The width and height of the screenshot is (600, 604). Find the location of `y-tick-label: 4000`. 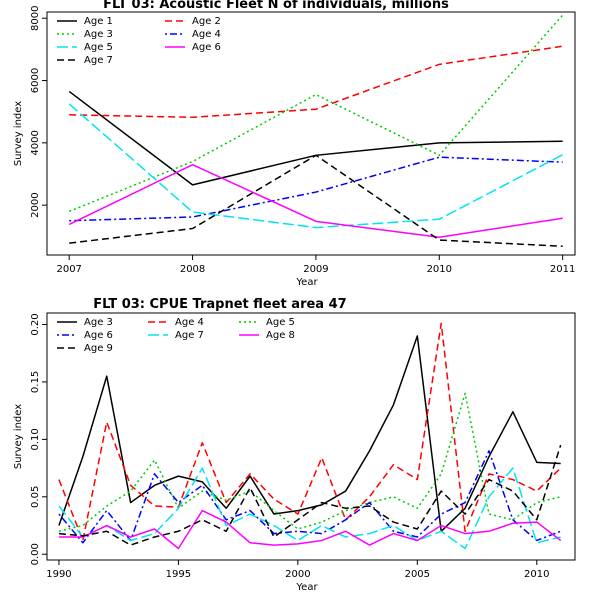

y-tick-label: 4000 is located at coordinates (35, 142).